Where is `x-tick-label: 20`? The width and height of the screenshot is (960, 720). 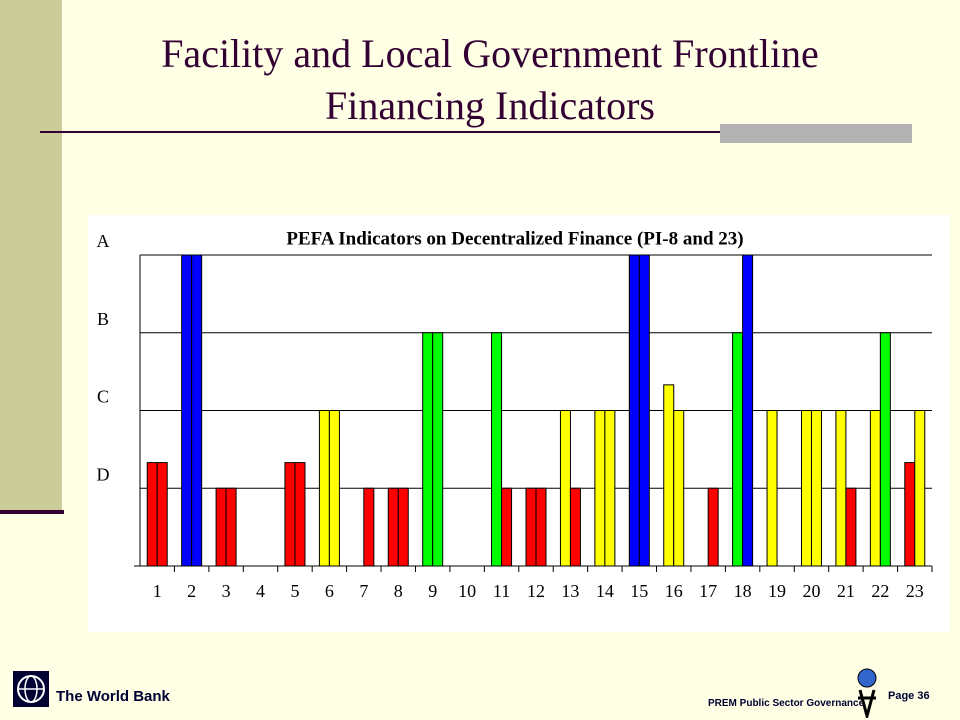
x-tick-label: 20 is located at coordinates (811, 591).